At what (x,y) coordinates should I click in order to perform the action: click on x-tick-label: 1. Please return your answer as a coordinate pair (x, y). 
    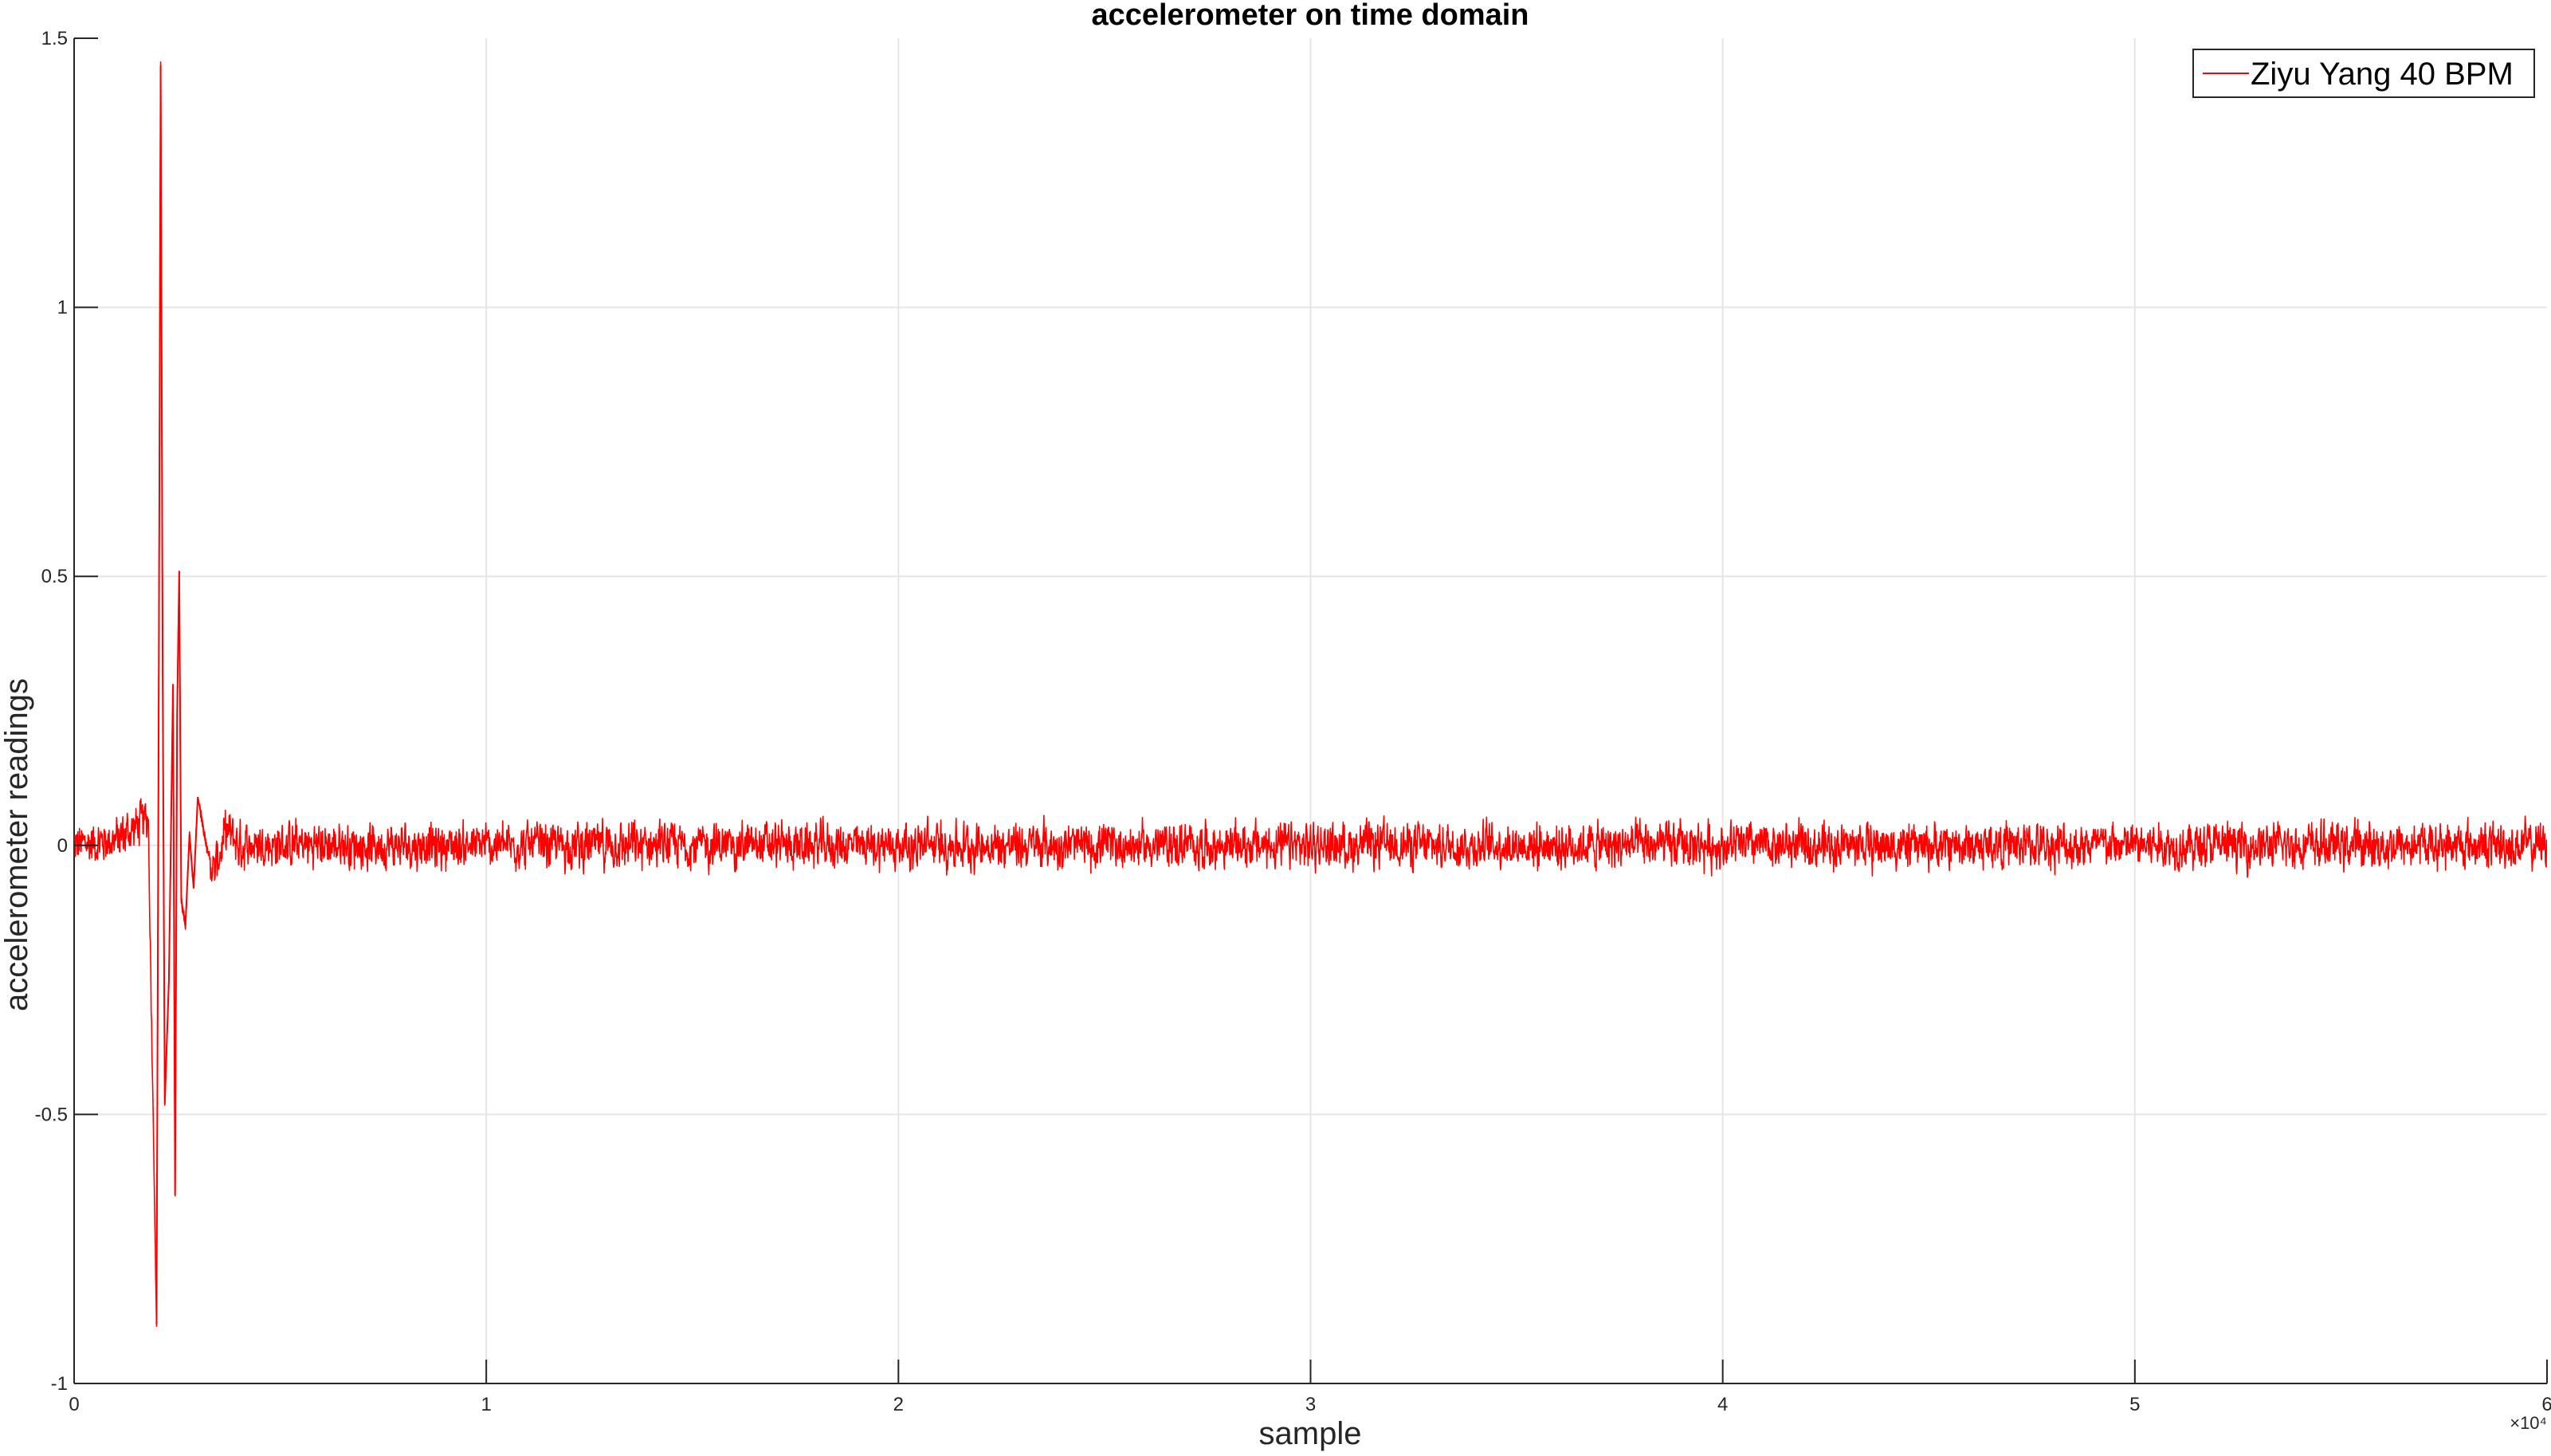
    Looking at the image, I should click on (486, 1404).